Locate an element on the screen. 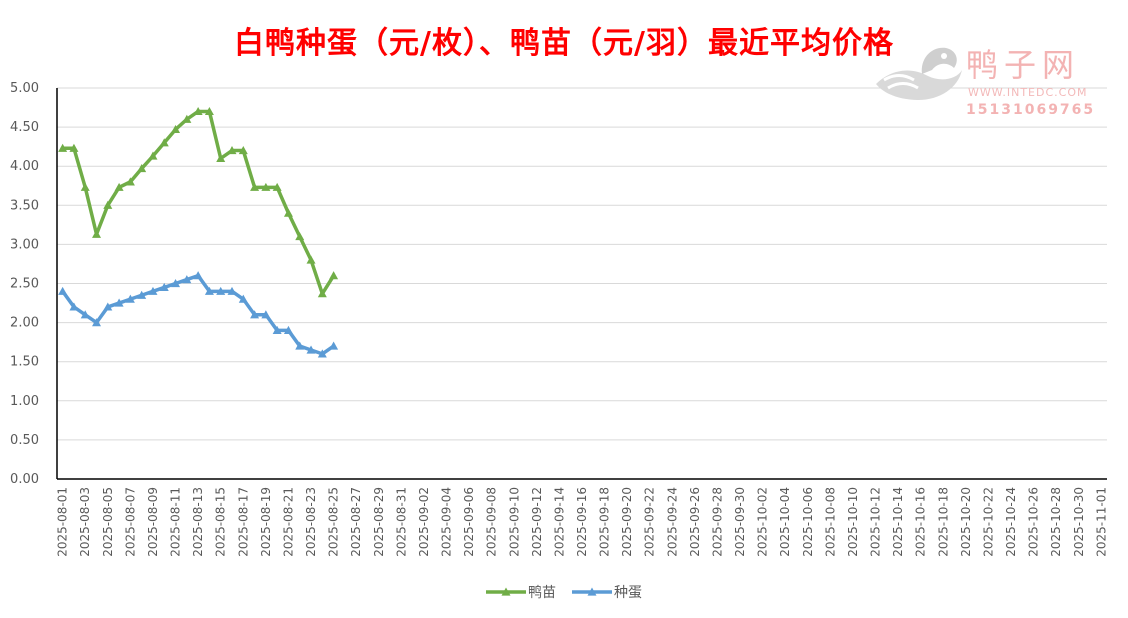  x-tick-label: 2025-10-02 is located at coordinates (763, 522).